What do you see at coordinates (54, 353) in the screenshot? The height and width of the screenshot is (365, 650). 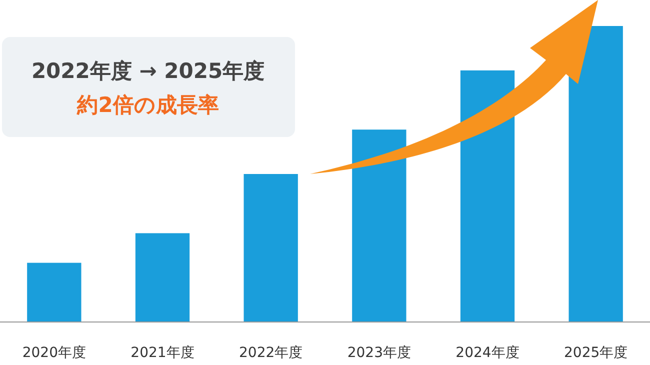 I see `x-tick-label: 2020年度` at bounding box center [54, 353].